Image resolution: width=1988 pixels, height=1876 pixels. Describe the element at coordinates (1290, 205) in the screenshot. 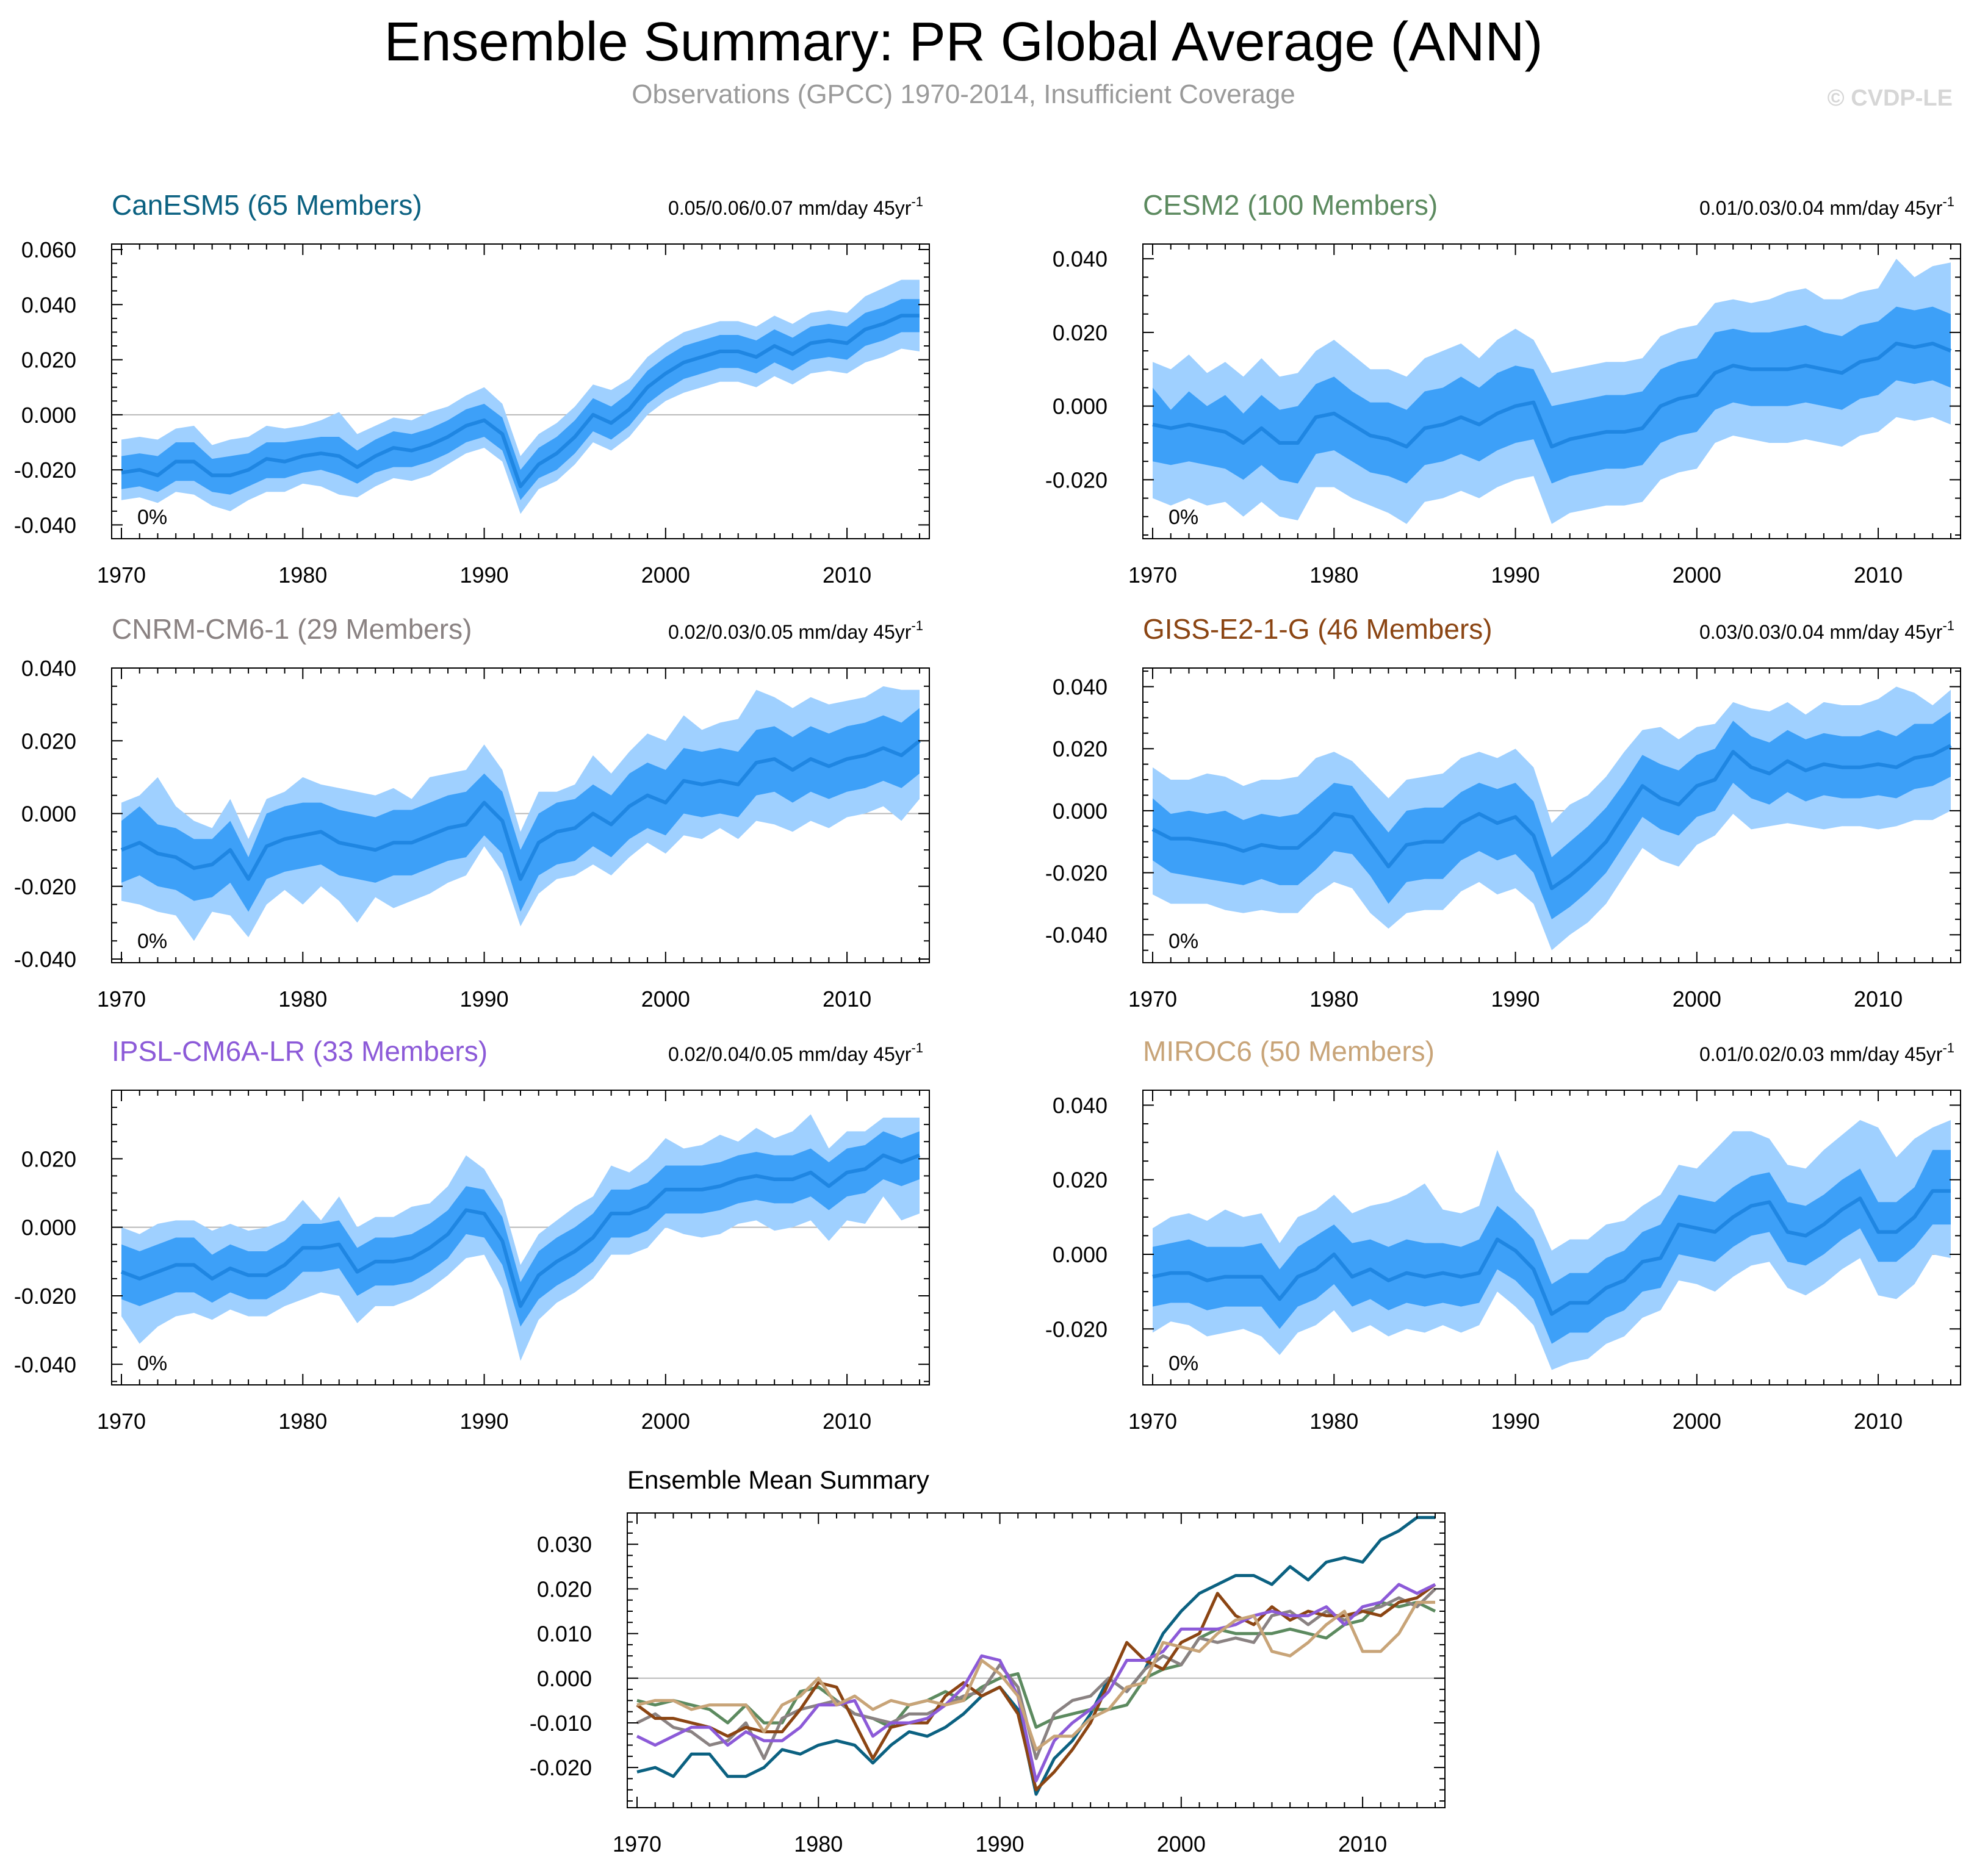

I see `panel-title: CESM2 (100 Members)` at that location.